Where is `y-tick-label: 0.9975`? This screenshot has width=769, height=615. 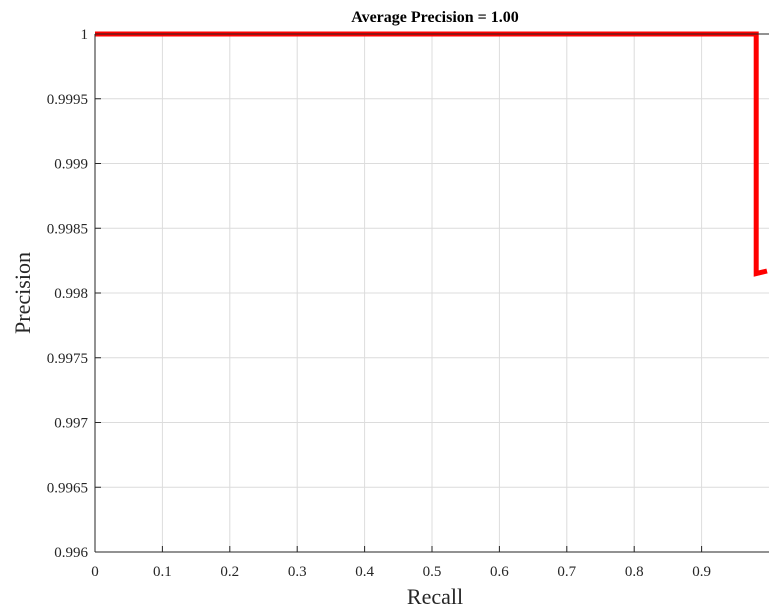 y-tick-label: 0.9975 is located at coordinates (67, 359).